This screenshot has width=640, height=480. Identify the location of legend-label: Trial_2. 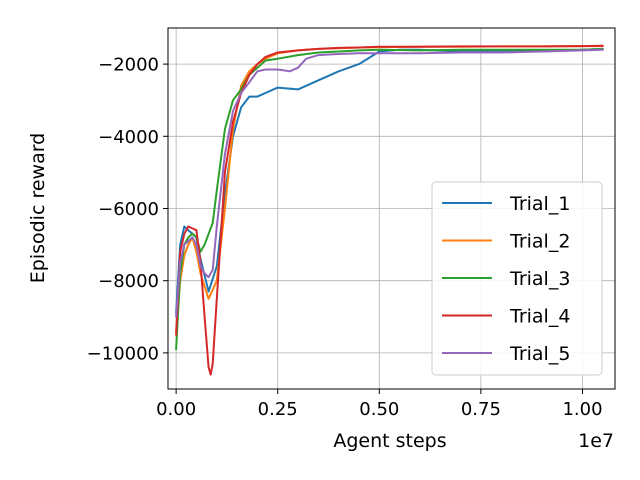
(539, 242).